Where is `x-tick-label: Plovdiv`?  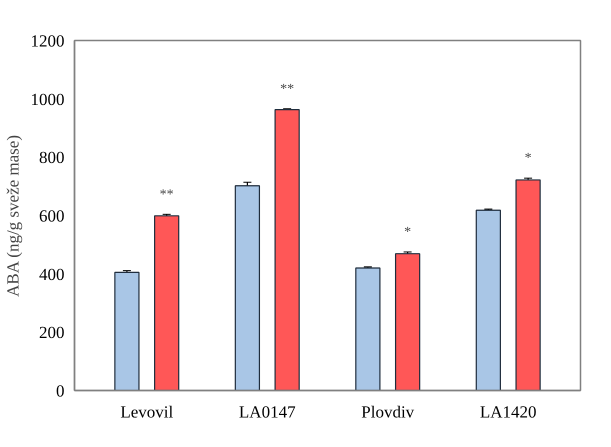 x-tick-label: Plovdiv is located at coordinates (388, 412).